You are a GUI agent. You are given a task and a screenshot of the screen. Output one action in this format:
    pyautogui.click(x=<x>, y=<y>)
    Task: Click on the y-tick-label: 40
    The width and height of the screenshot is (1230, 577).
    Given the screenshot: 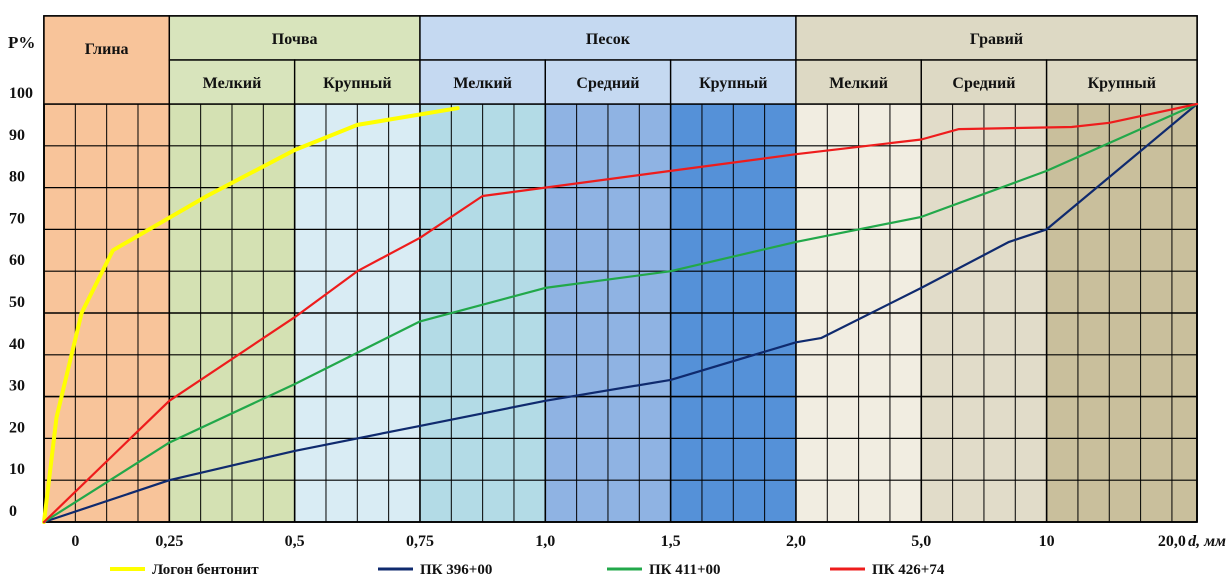 What is the action you would take?
    pyautogui.click(x=17, y=344)
    